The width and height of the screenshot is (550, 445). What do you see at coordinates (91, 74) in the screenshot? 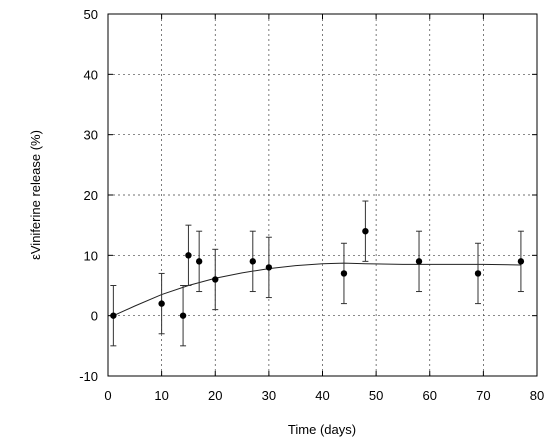
I see `y-tick-label: 40` at bounding box center [91, 74].